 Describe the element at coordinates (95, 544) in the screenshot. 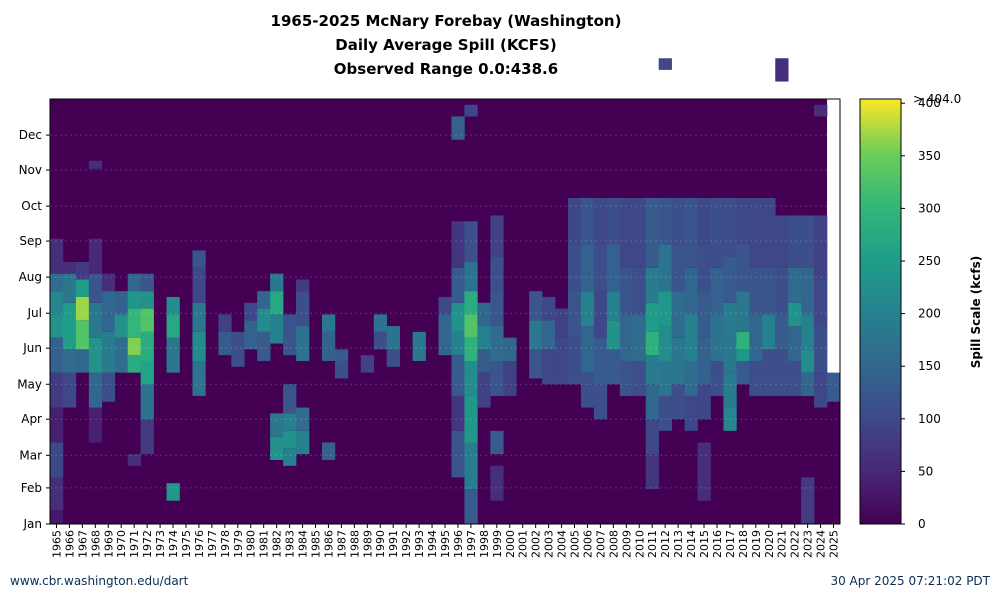

I see `x-tick-label: 1968` at that location.